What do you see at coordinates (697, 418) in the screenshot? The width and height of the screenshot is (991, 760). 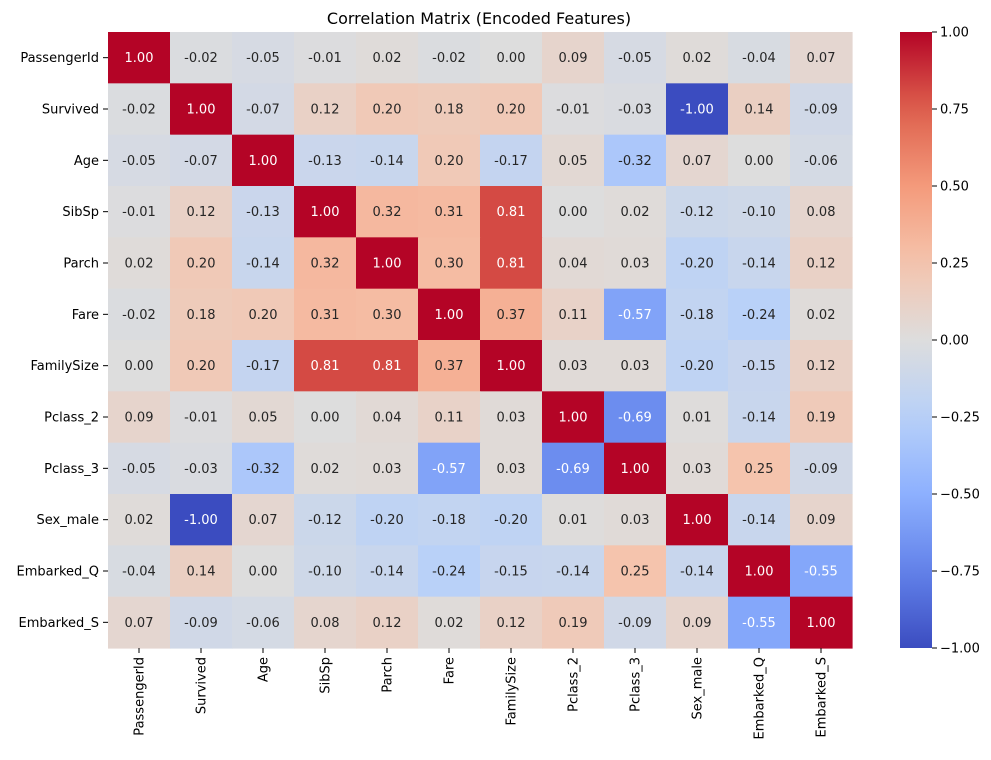 I see `cell-value-label: 0.01` at bounding box center [697, 418].